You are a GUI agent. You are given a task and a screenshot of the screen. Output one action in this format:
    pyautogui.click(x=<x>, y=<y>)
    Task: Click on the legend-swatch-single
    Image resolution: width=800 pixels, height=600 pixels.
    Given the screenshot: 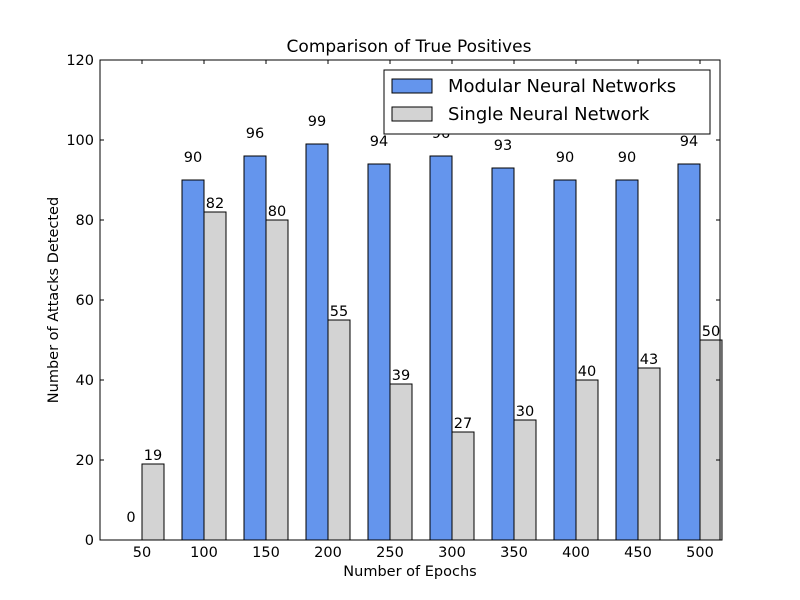 What is the action you would take?
    pyautogui.click(x=412, y=114)
    